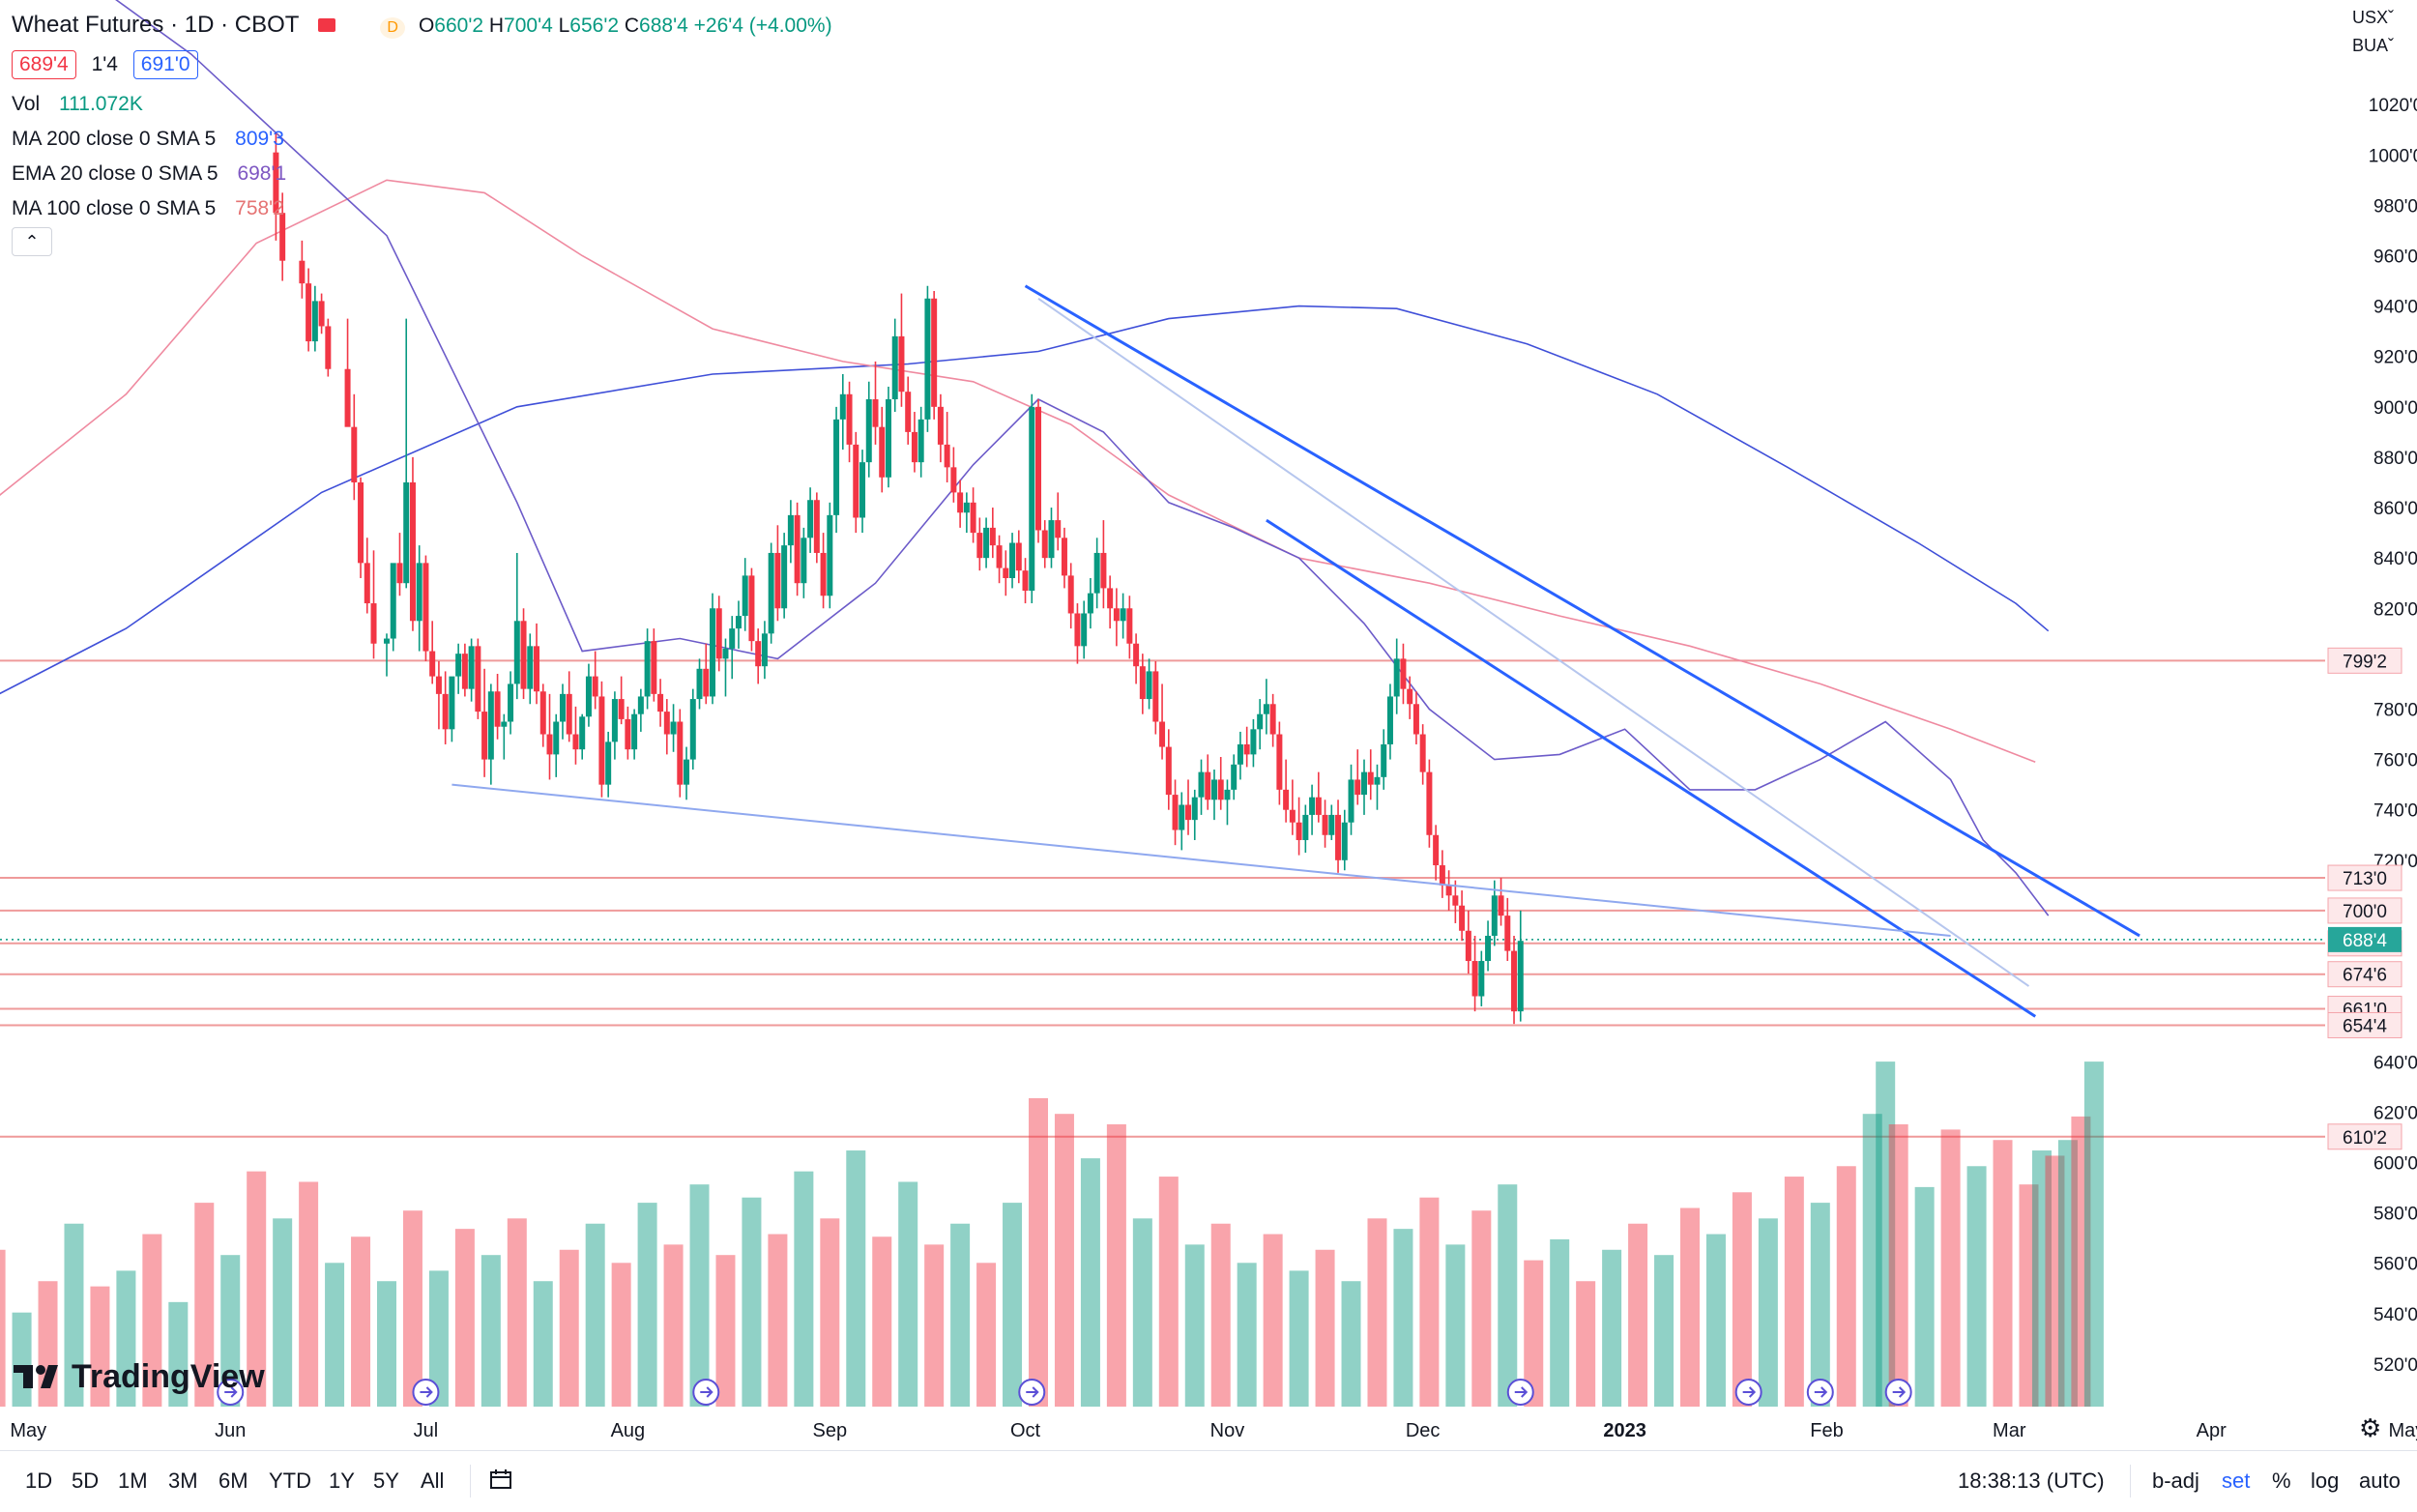 The height and width of the screenshot is (1512, 2417). I want to click on chart-settings-button: ⚙, so click(2370, 1428).